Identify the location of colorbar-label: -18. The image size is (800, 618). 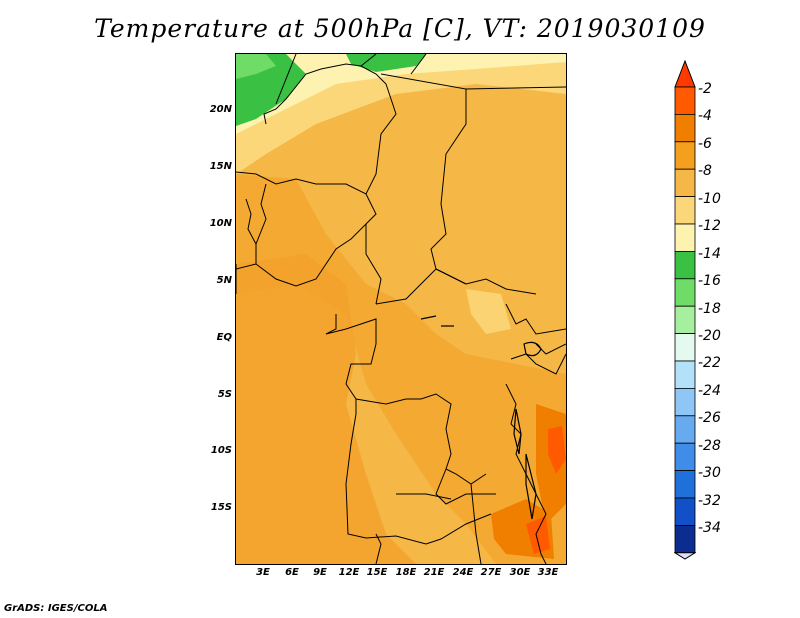
(709, 309).